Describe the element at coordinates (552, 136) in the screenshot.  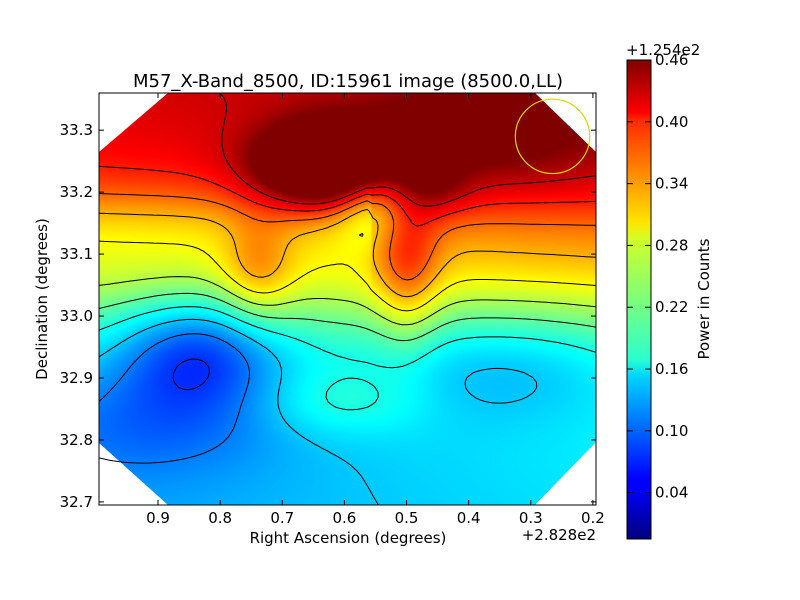
I see `beam-circle` at that location.